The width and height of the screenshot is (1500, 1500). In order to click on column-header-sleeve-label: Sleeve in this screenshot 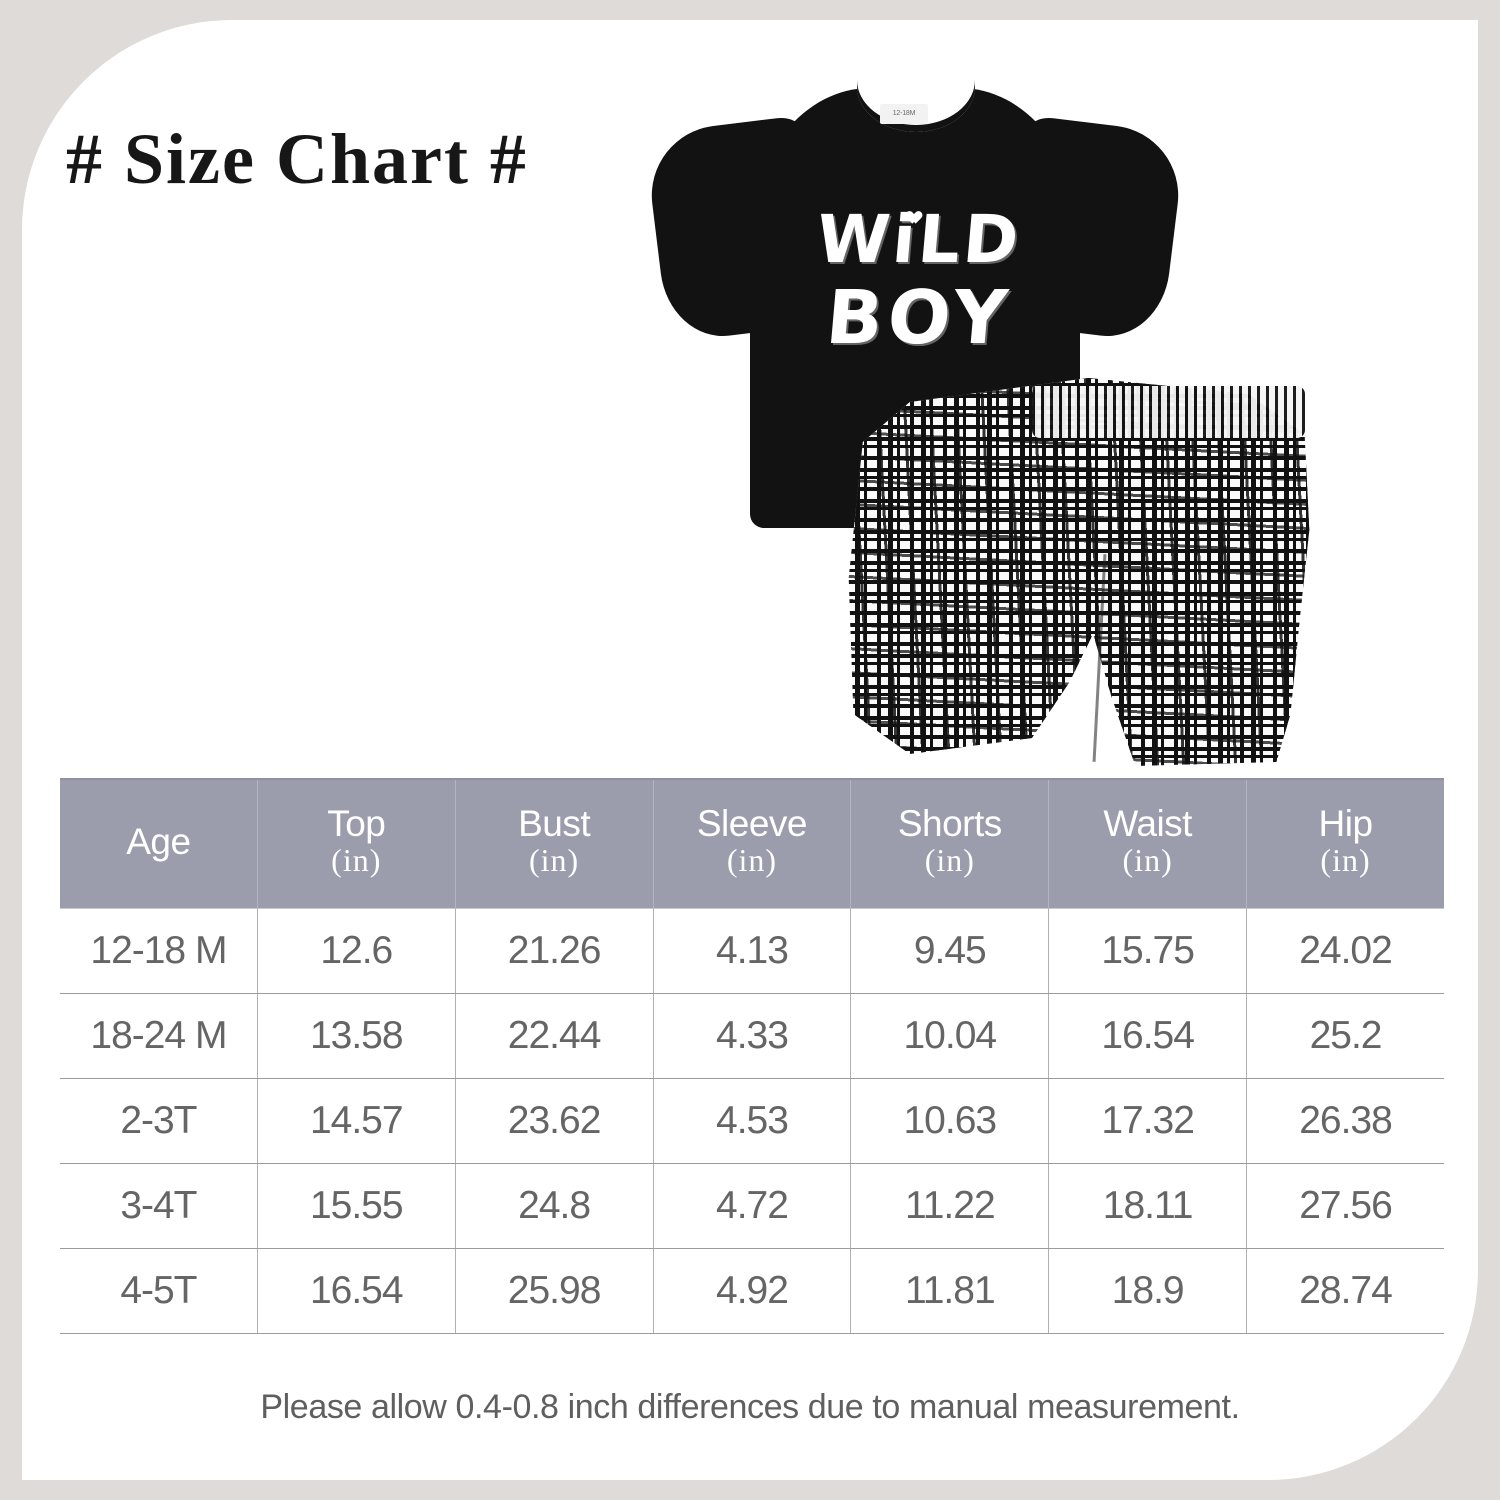, I will do `click(752, 823)`.